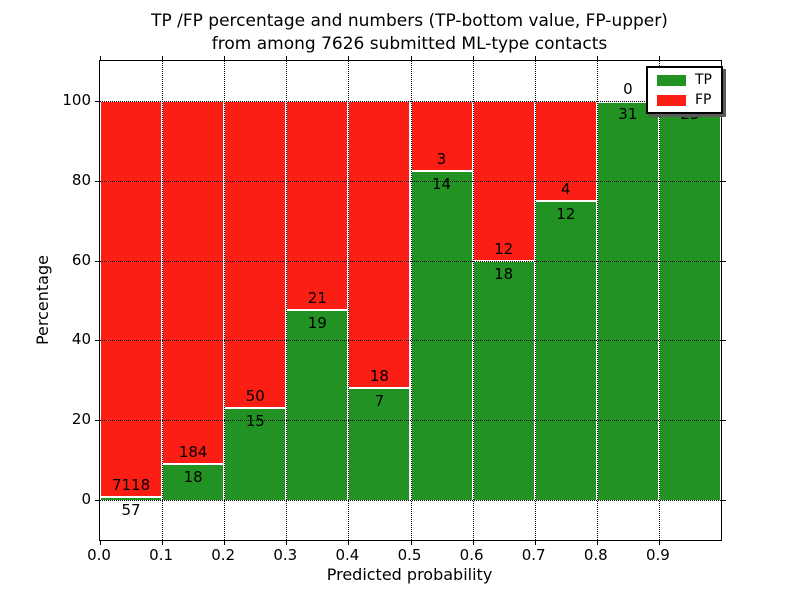 The height and width of the screenshot is (600, 800). I want to click on x-tick-label: 0.8, so click(595, 555).